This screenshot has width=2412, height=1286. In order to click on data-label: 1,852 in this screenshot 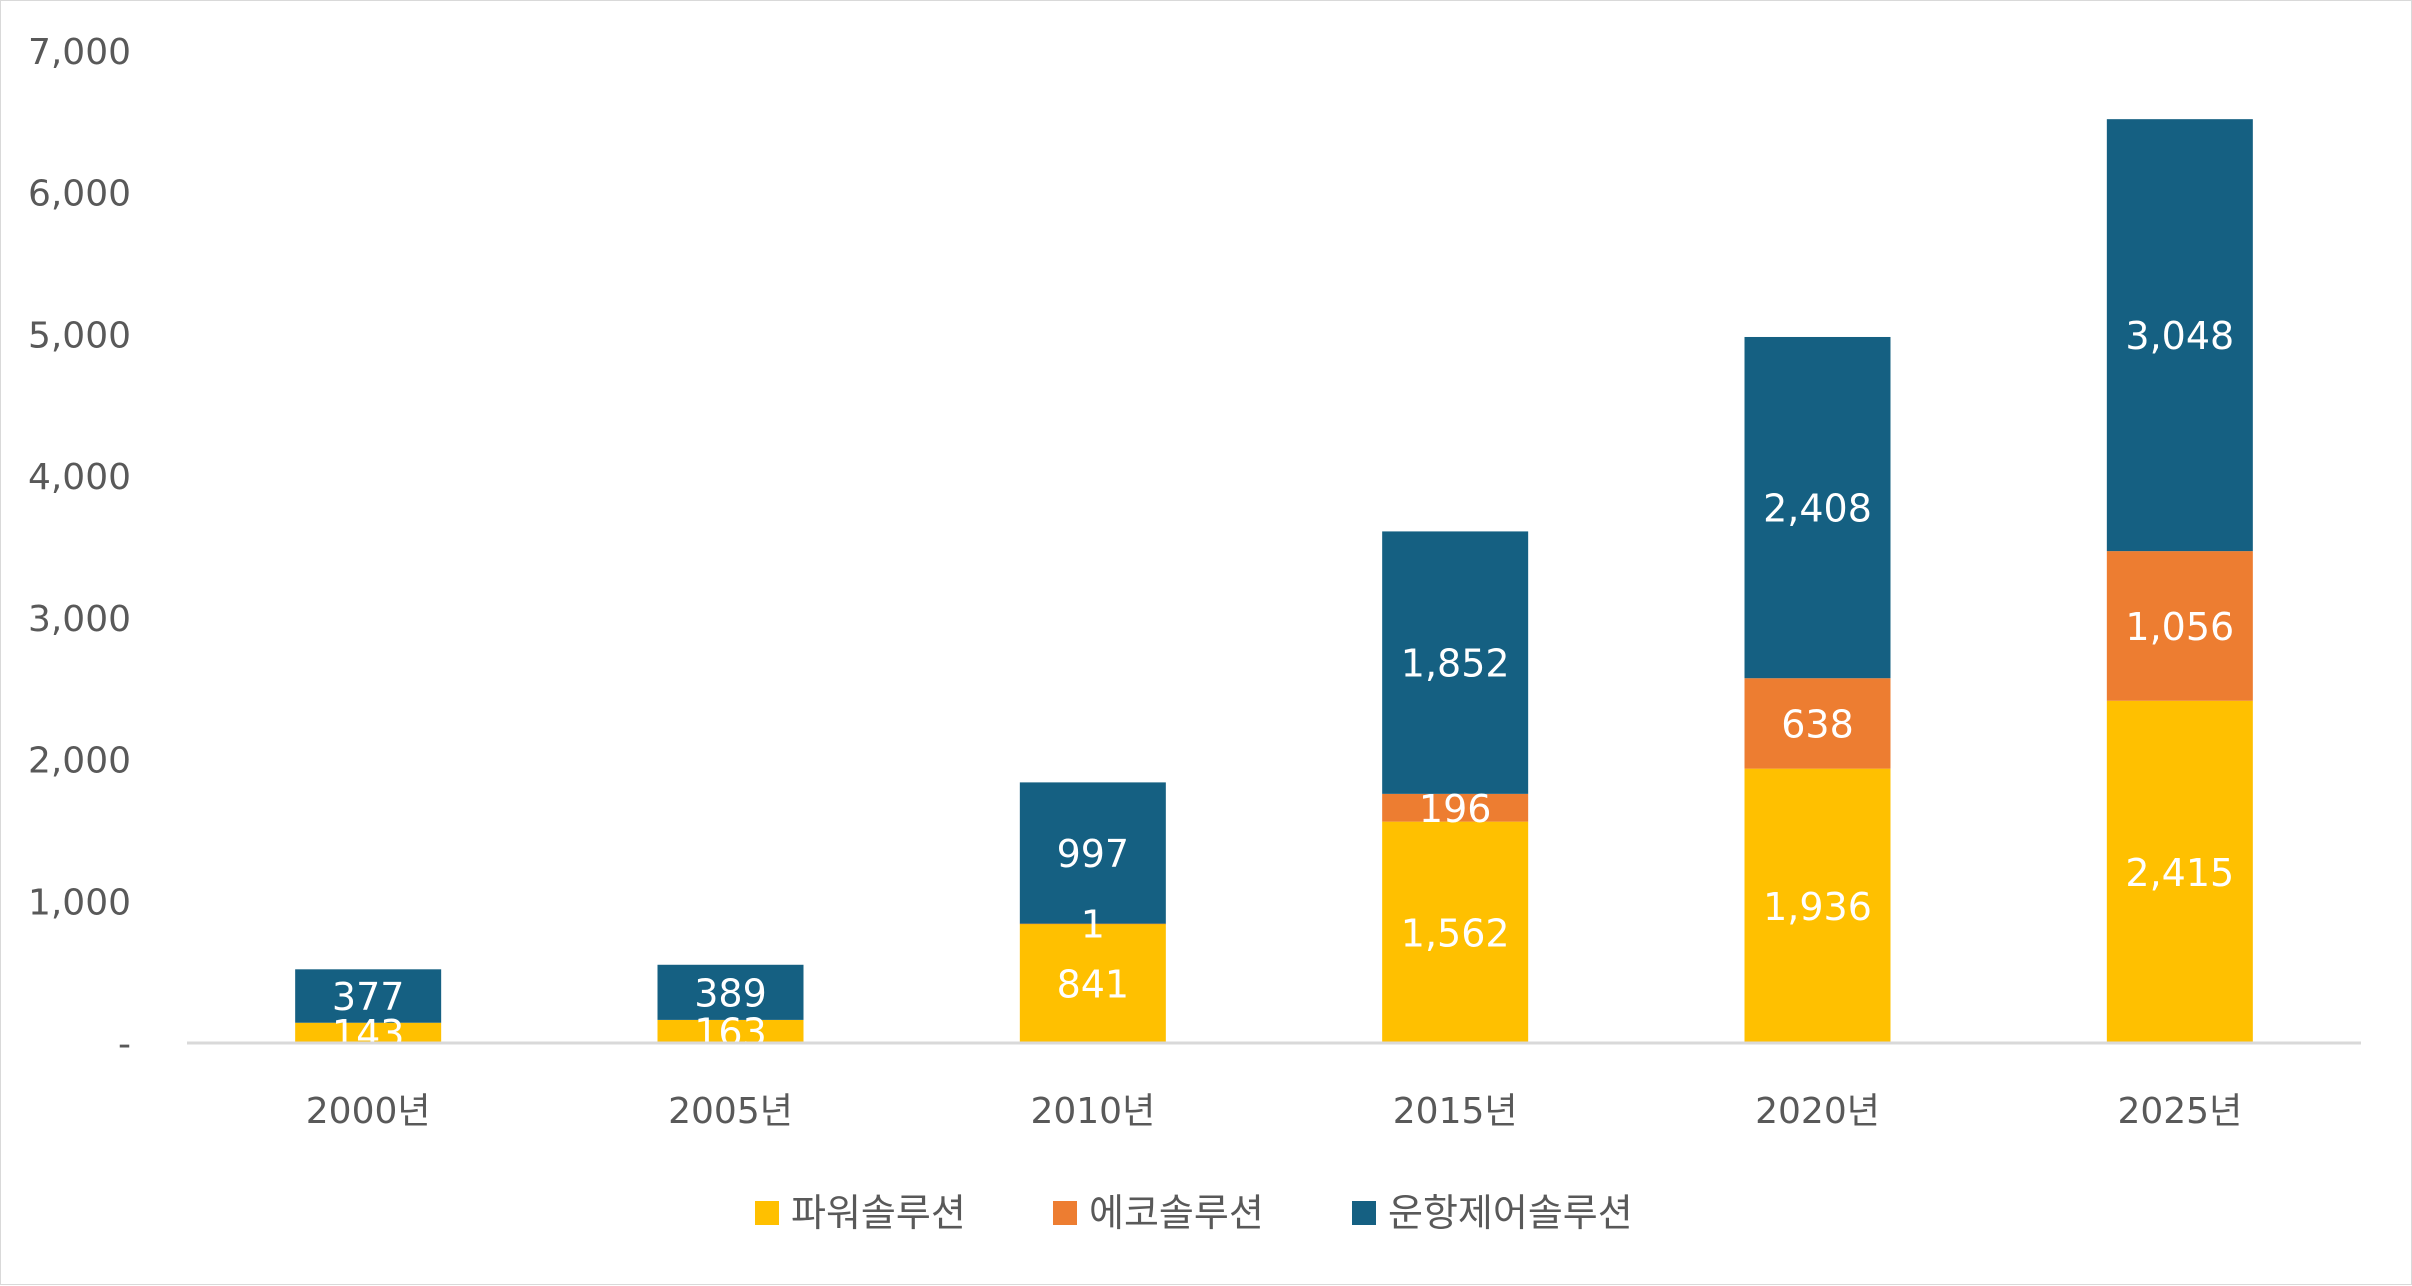, I will do `click(1455, 664)`.